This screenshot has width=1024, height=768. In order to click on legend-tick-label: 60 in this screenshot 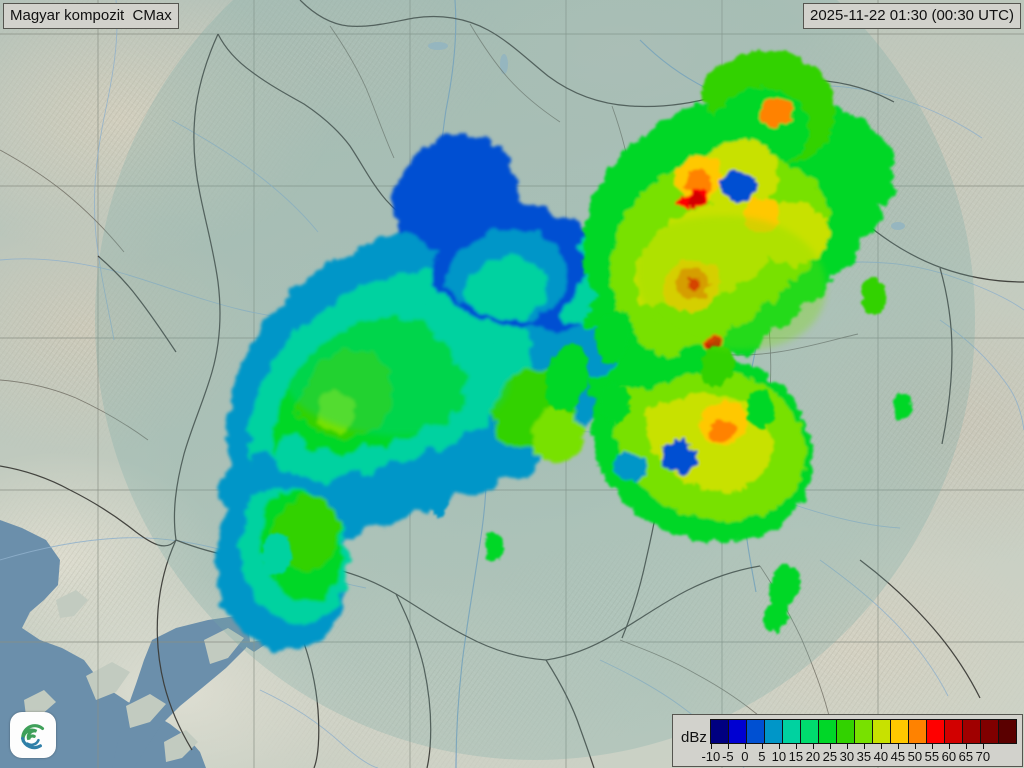, I will do `click(949, 756)`.